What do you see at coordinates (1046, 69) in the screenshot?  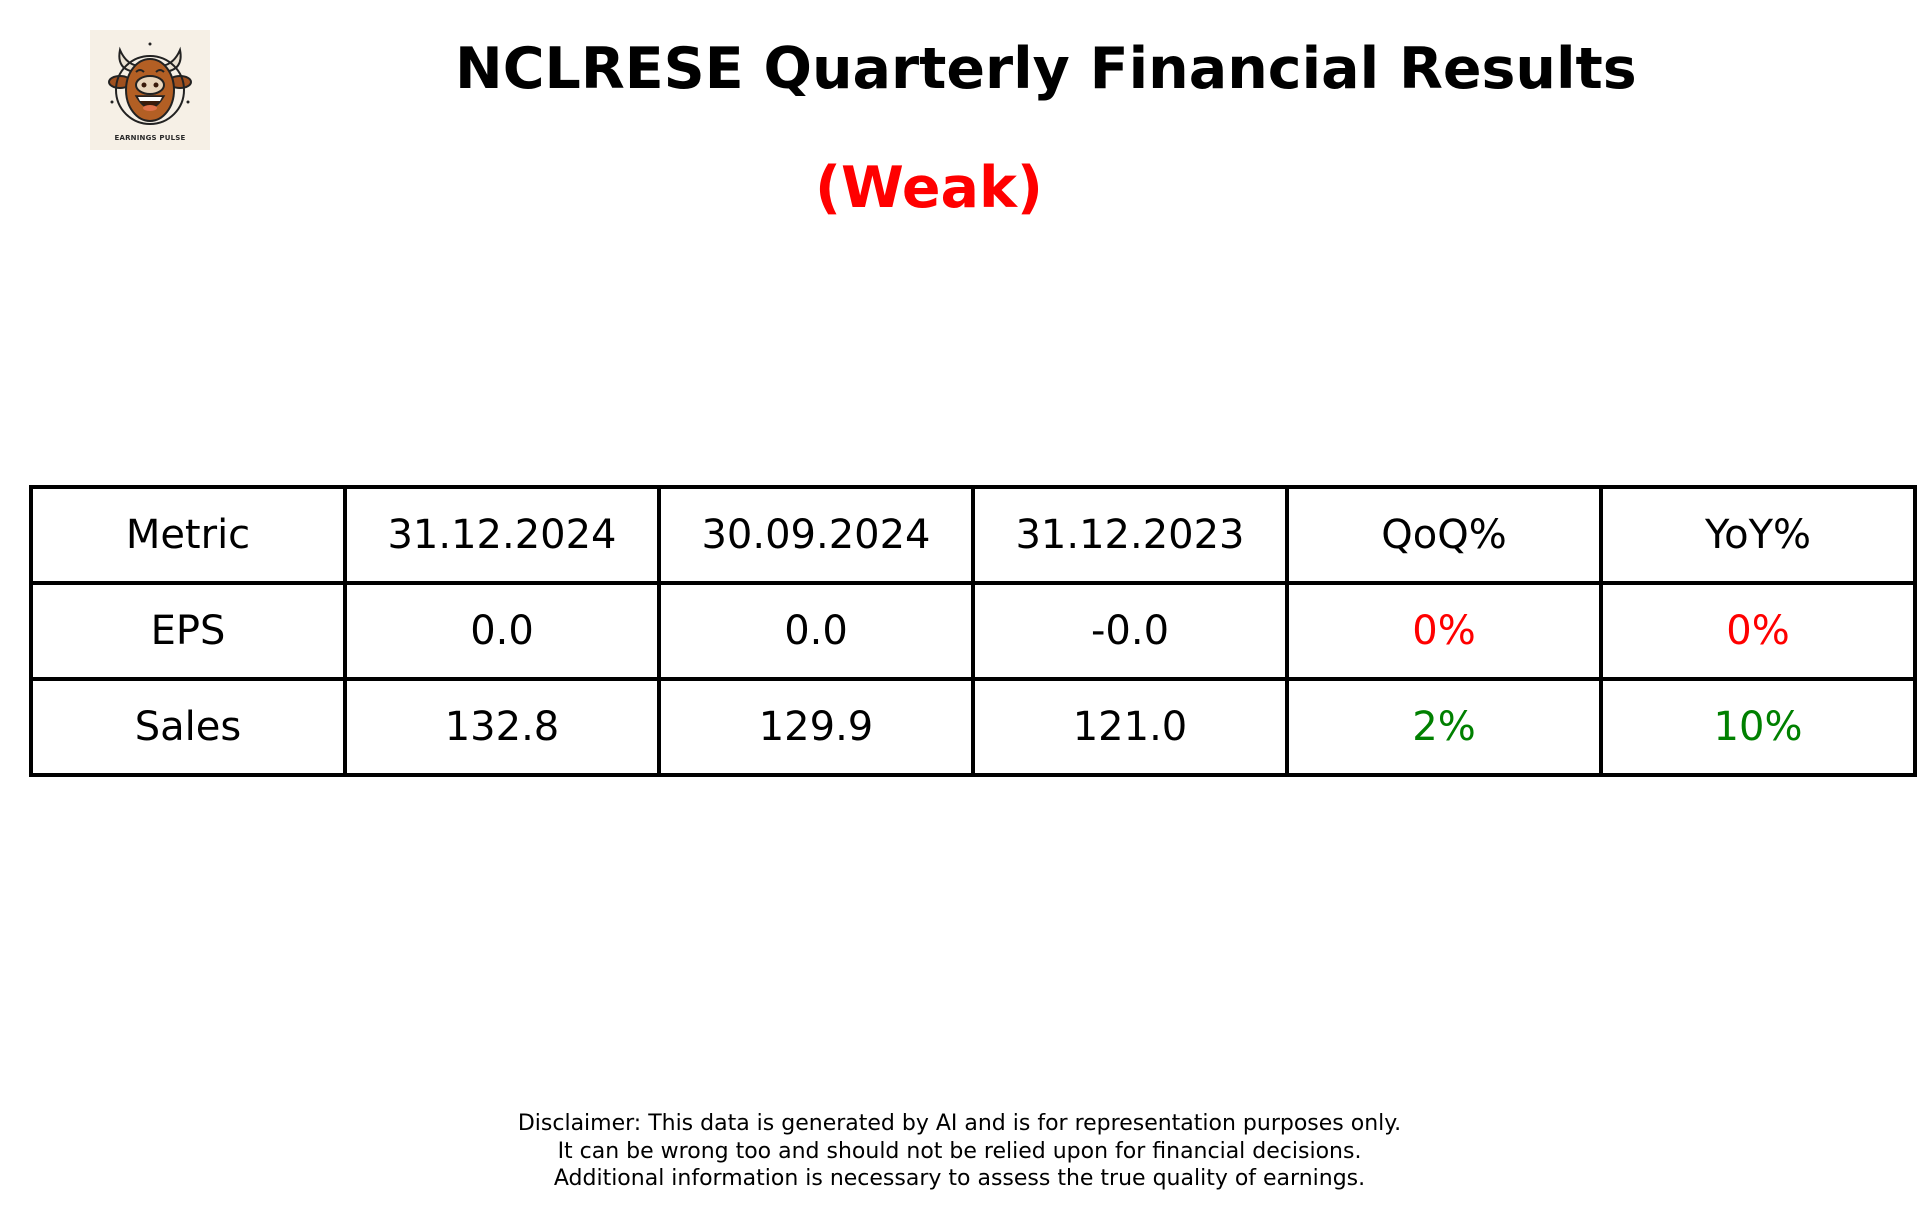 I see `page-title: NCLRESE Quarterly Financial Results` at bounding box center [1046, 69].